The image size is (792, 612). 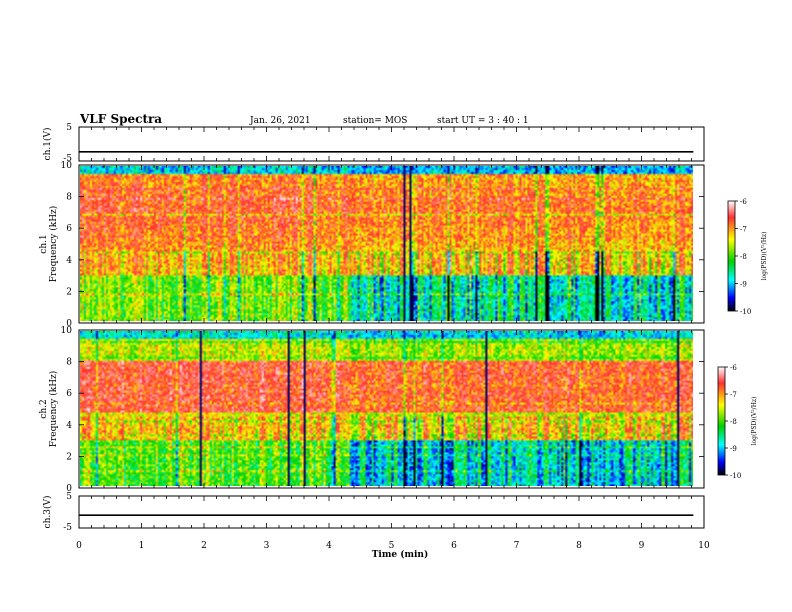 I want to click on ch1-spectrogram-ylabel: Frequency (kHz), so click(x=53, y=244).